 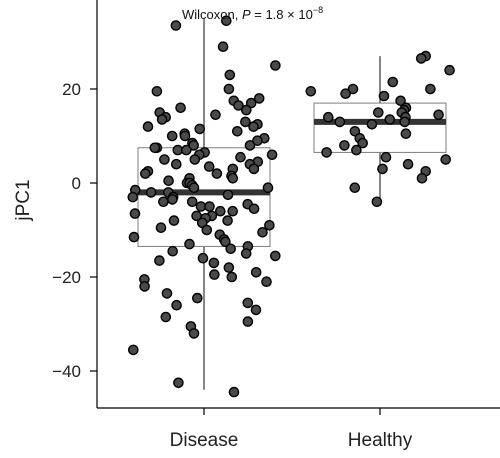 I want to click on x-axis: Disease Healthy, so click(x=298, y=429).